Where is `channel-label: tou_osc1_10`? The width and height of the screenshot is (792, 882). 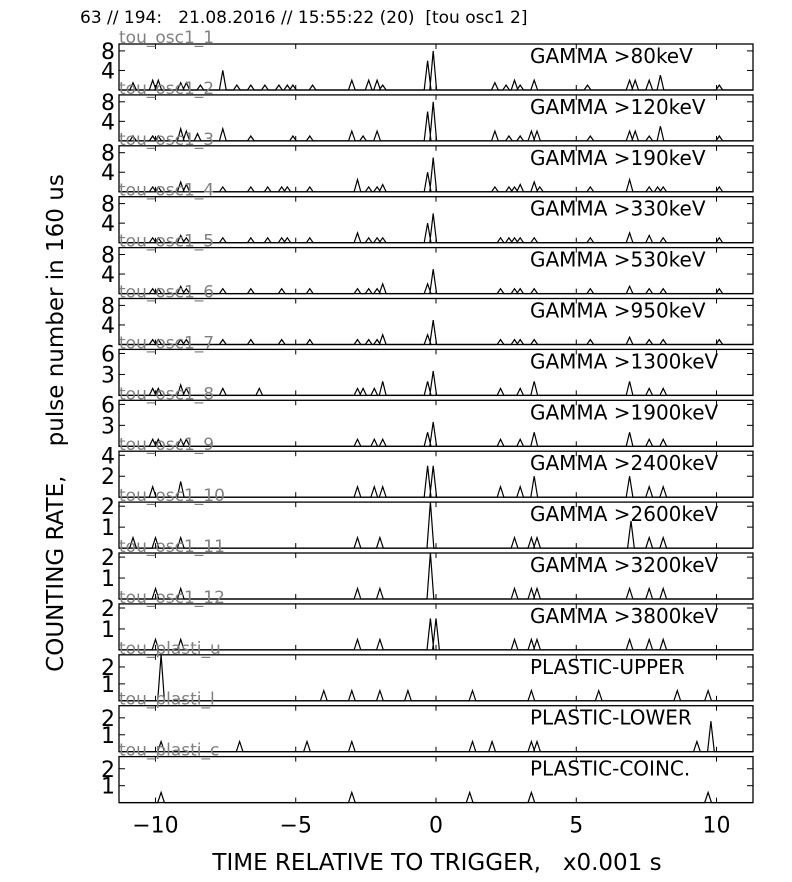
channel-label: tou_osc1_10 is located at coordinates (172, 496).